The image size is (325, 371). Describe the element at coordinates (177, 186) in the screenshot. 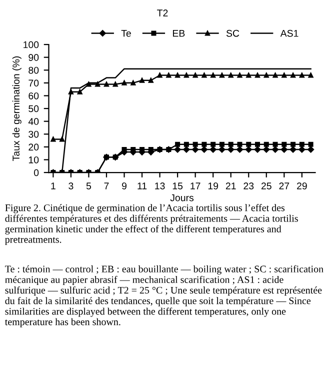

I see `x-tick-label: 15` at that location.